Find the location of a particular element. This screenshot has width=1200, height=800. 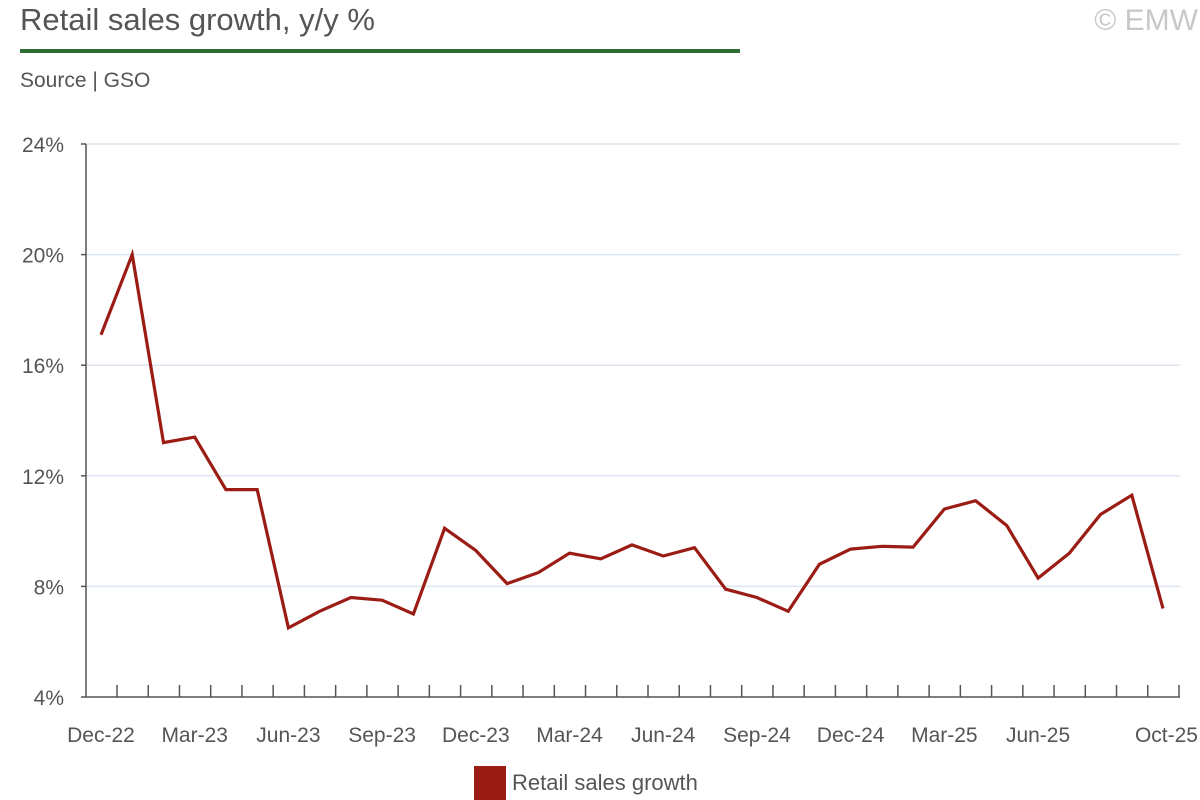

x-tick-label: Jun-23 is located at coordinates (288, 735).